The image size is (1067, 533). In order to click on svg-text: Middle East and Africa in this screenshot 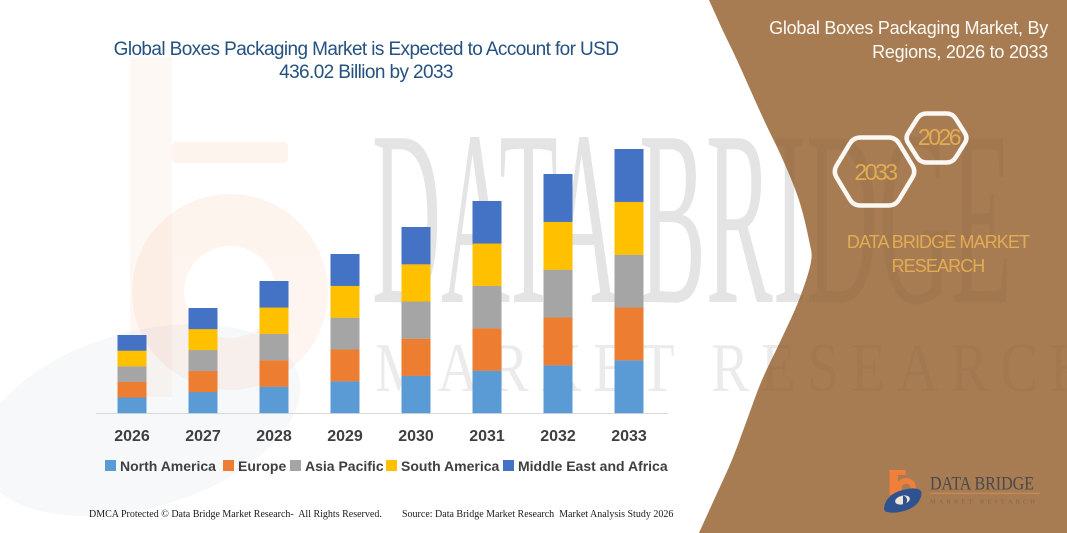, I will do `click(593, 466)`.